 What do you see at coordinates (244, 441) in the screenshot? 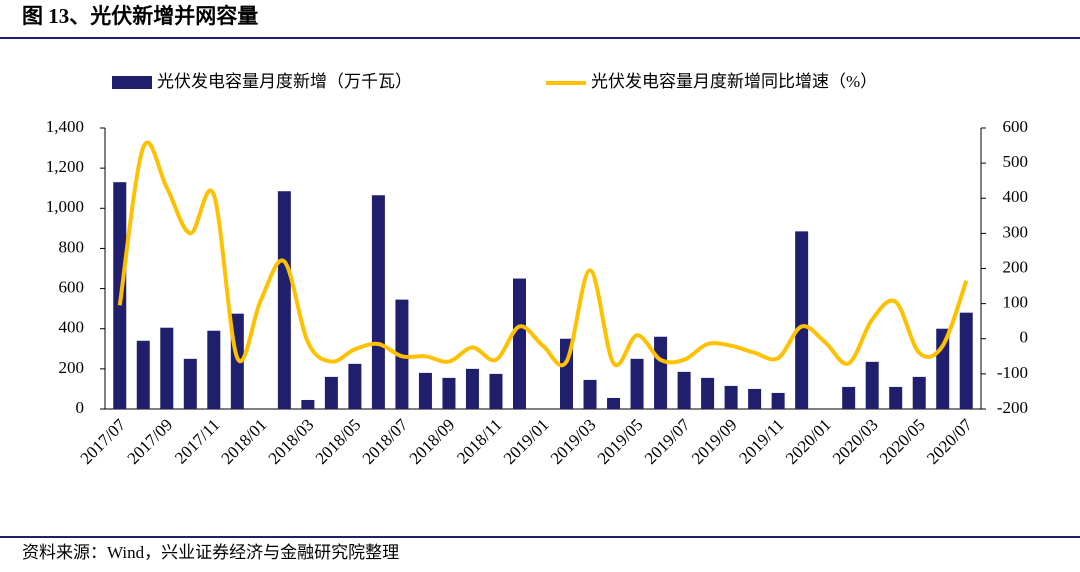
I see `x-tick-label: 2018/01` at bounding box center [244, 441].